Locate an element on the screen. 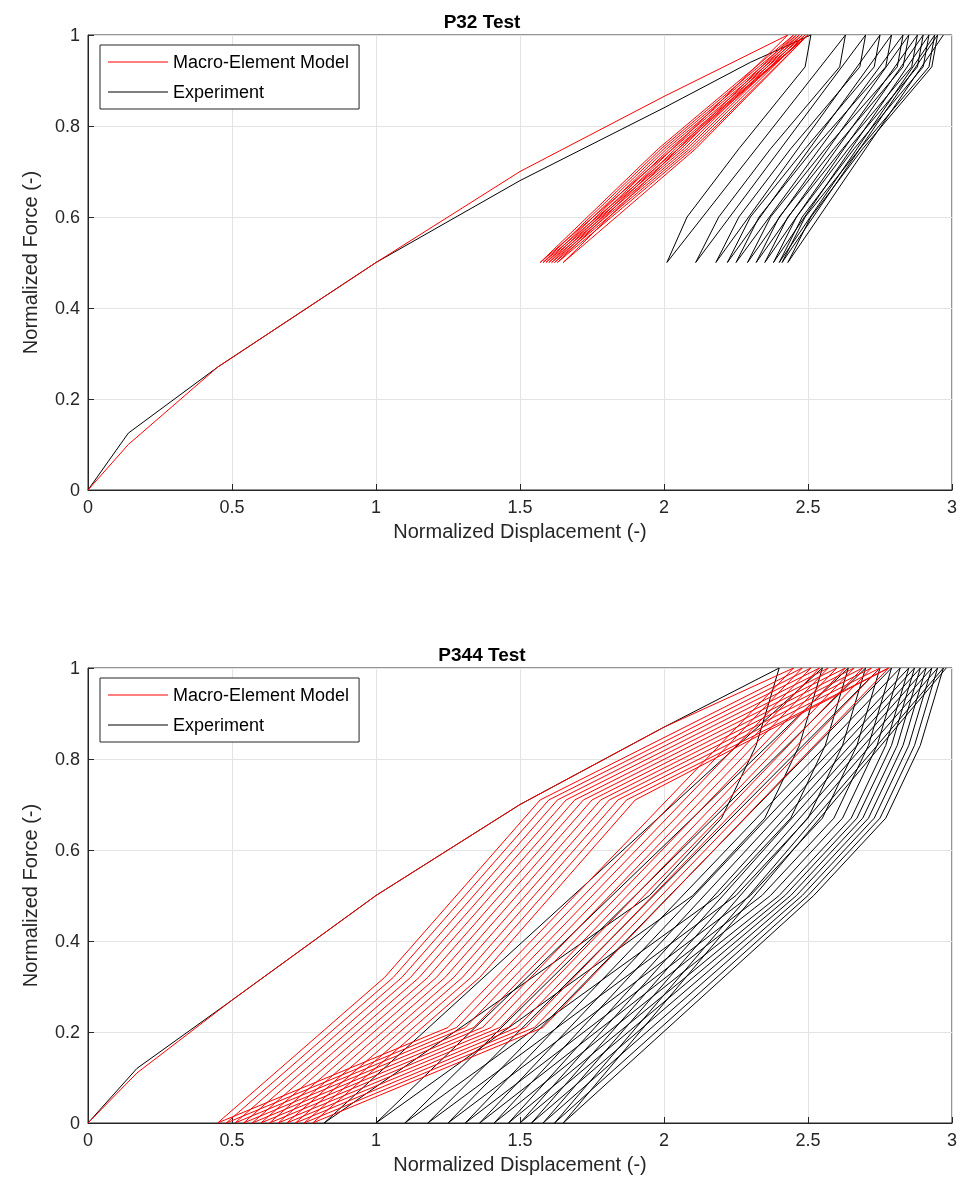 This screenshot has width=964, height=1198. chart-title: P32 Test is located at coordinates (482, 21).